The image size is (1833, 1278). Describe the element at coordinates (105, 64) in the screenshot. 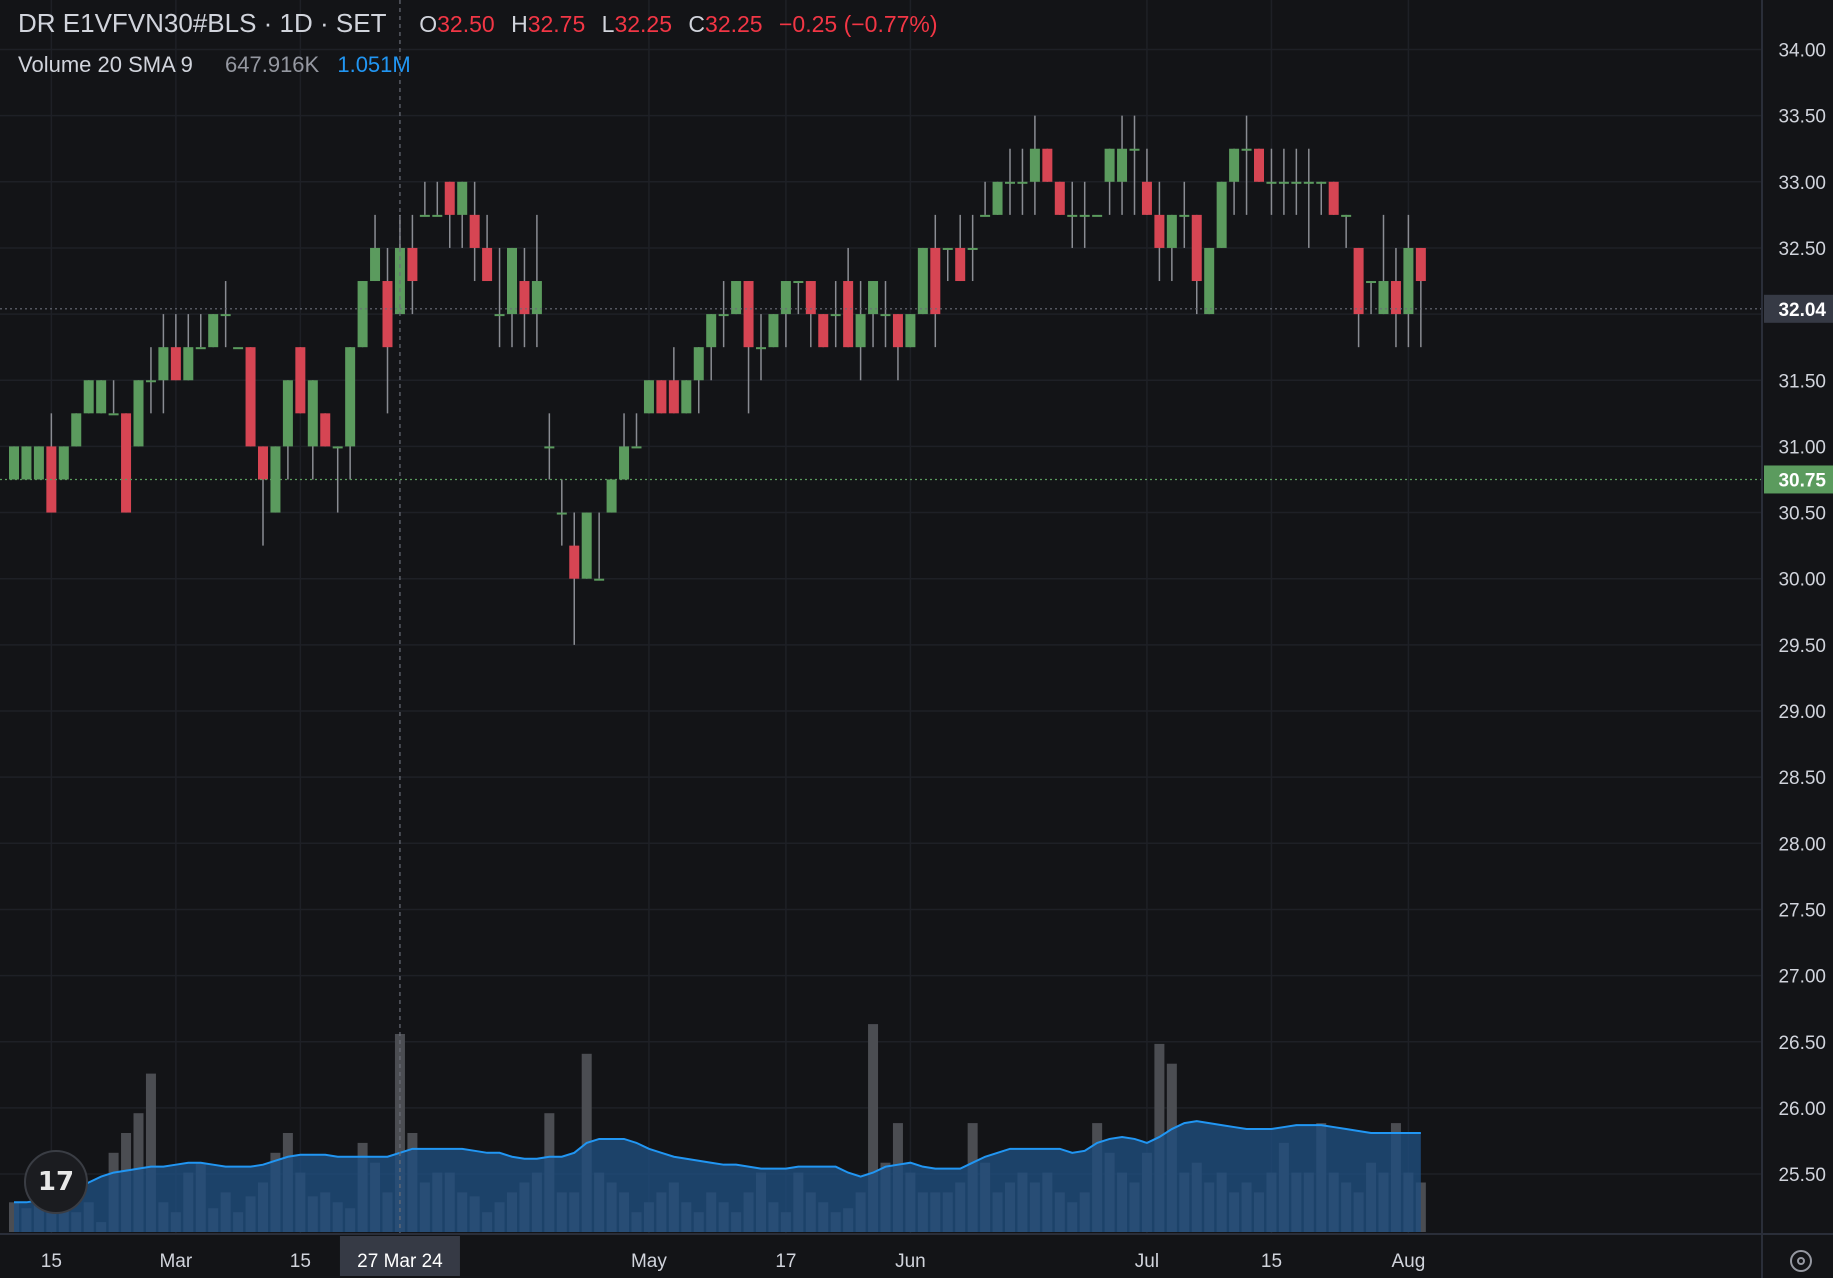

I see `volume-indicator-title: Volume 20 SMA 9` at that location.